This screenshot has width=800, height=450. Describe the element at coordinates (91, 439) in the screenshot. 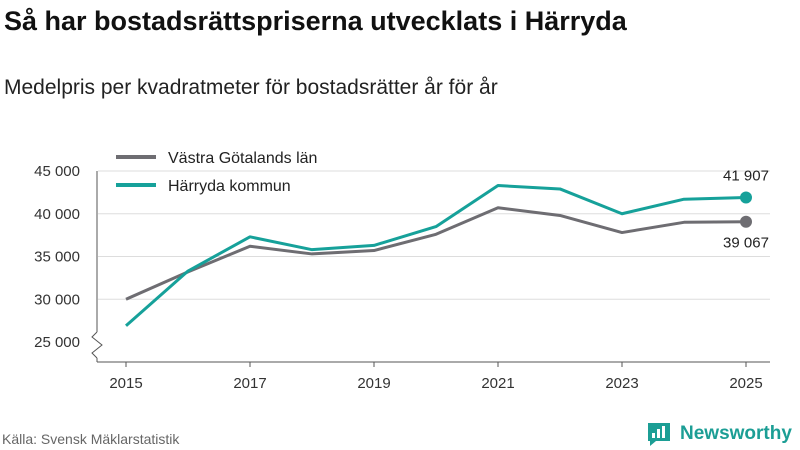

I see `source-note: Källa: Svensk Mäklarstatistik` at that location.